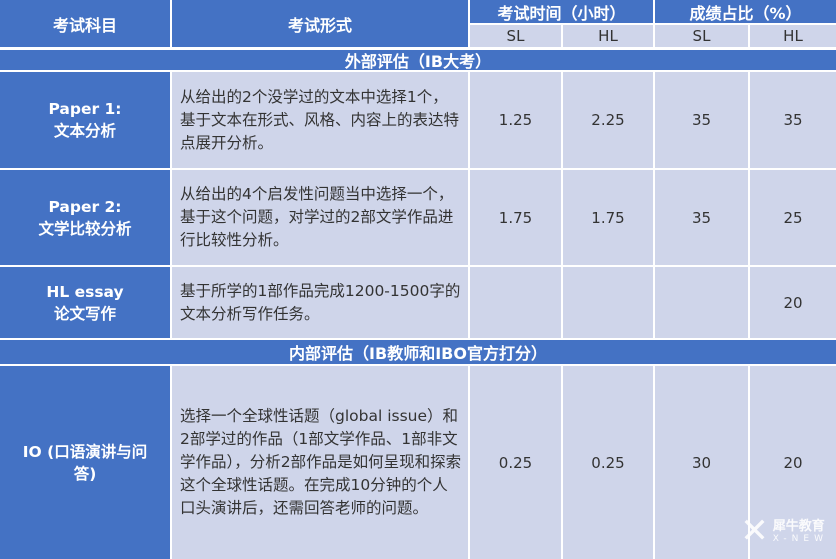 Image resolution: width=836 pixels, height=559 pixels. What do you see at coordinates (515, 462) in the screenshot?
I see `time-sl: 0.25` at bounding box center [515, 462].